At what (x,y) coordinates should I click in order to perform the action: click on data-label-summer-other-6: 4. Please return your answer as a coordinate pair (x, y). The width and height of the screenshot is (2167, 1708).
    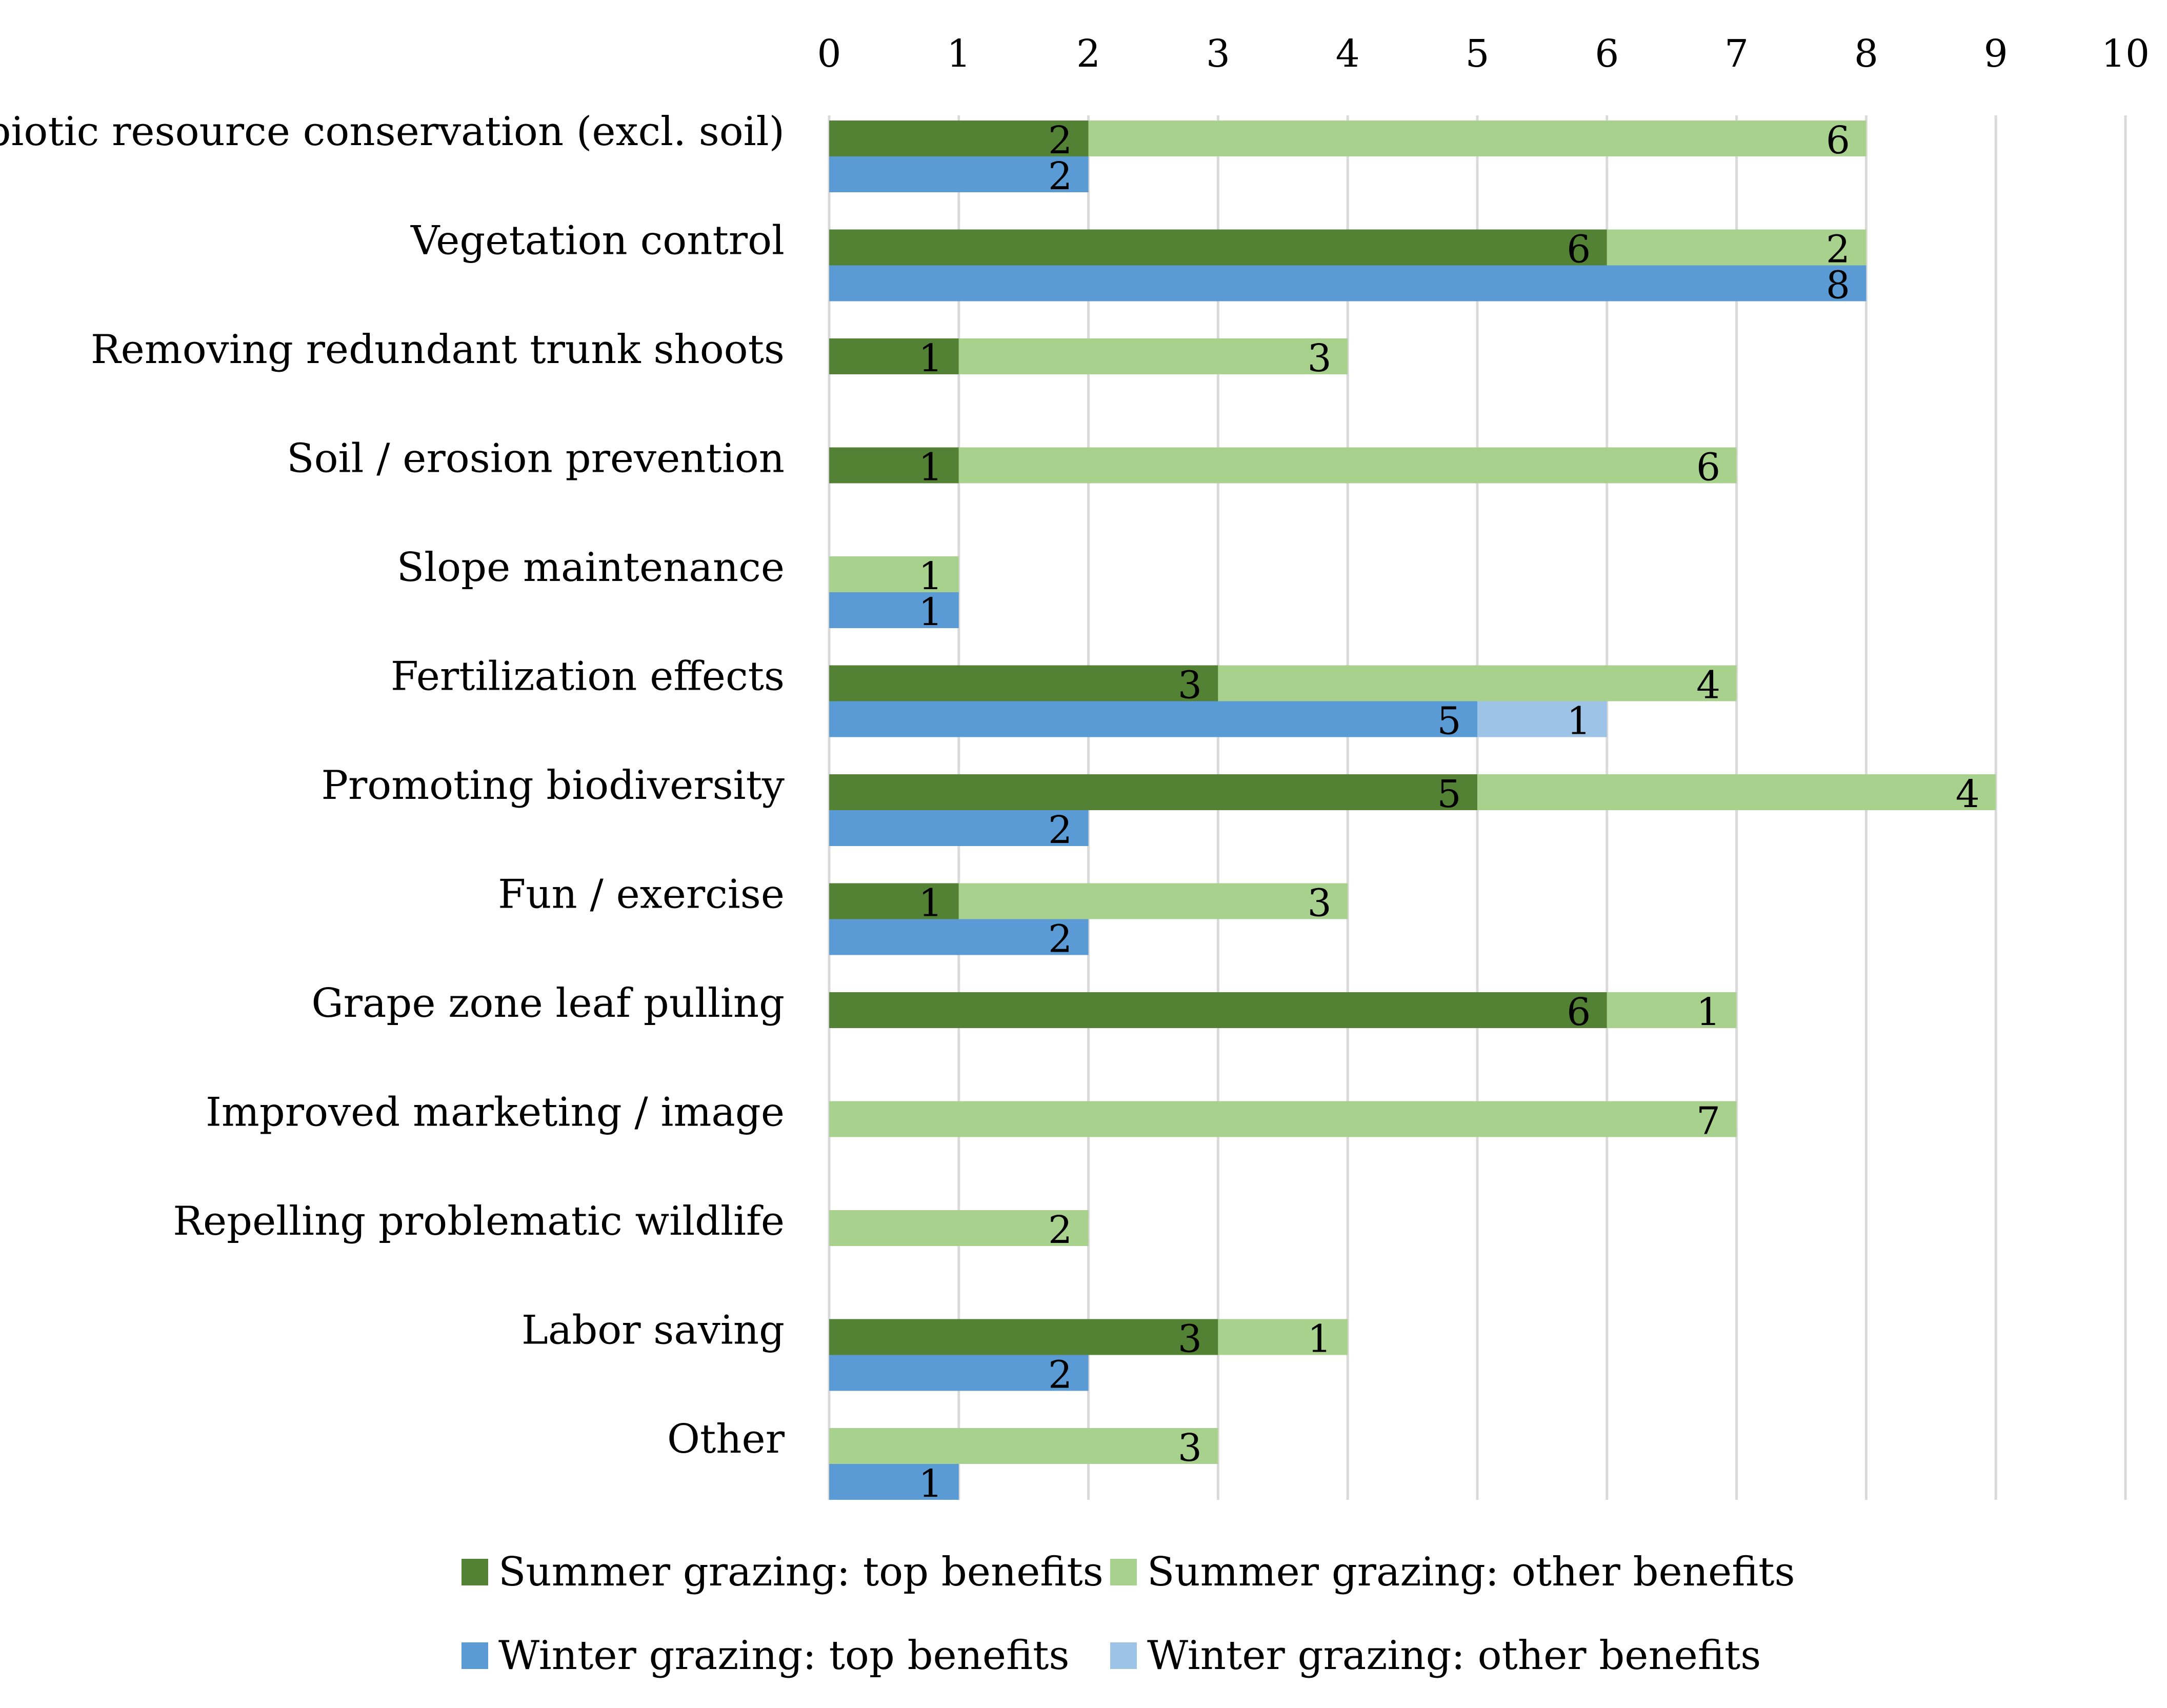
    Looking at the image, I should click on (1968, 794).